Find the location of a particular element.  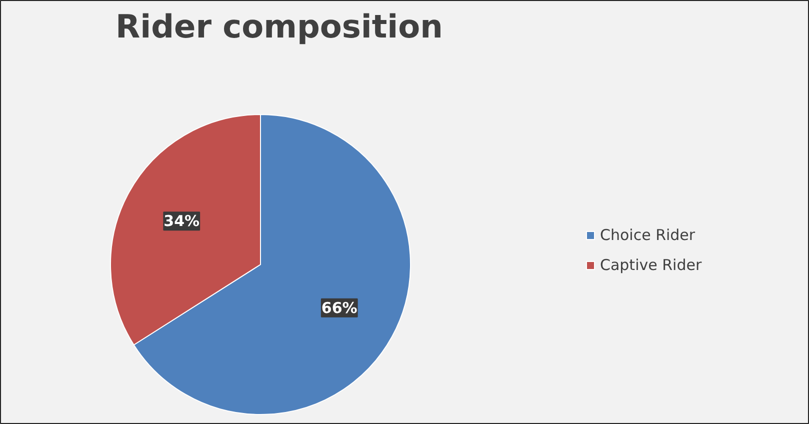

chart-title: Rider composition is located at coordinates (279, 27).